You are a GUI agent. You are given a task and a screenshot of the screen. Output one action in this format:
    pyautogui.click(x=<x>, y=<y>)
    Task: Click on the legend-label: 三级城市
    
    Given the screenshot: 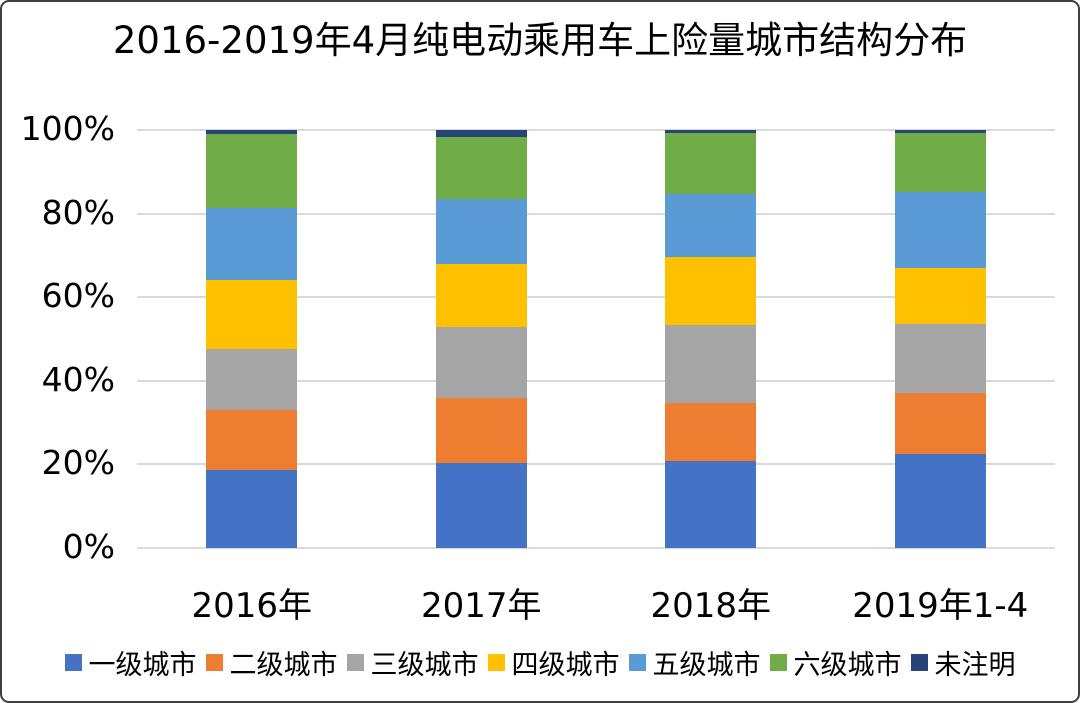 What is the action you would take?
    pyautogui.click(x=424, y=665)
    